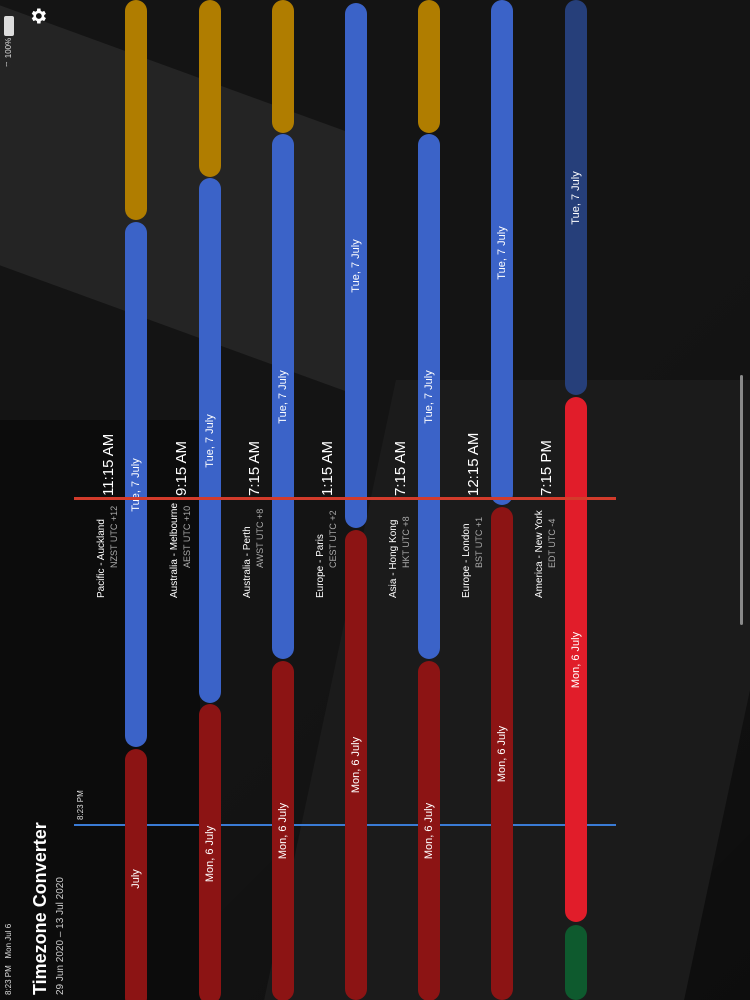 Image resolution: width=750 pixels, height=1000 pixels. I want to click on status-indicators: ⌔ 100%, so click(9, 41).